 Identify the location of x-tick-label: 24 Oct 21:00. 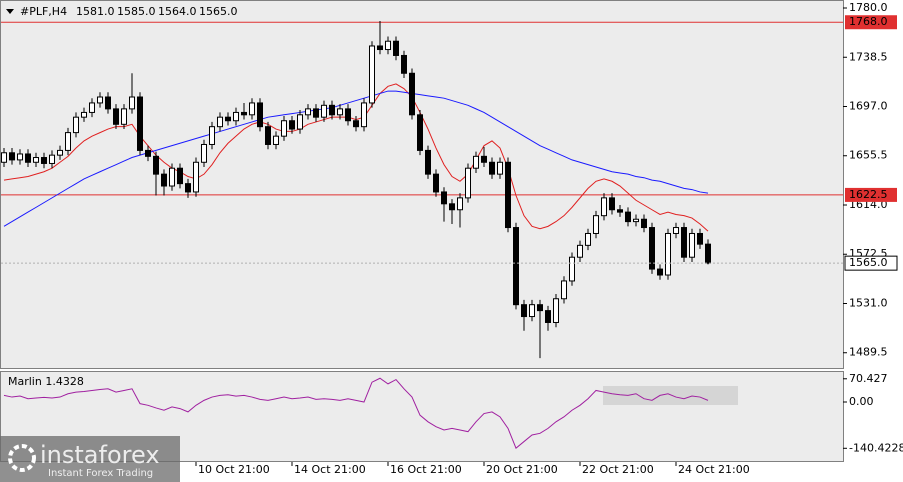
(714, 469).